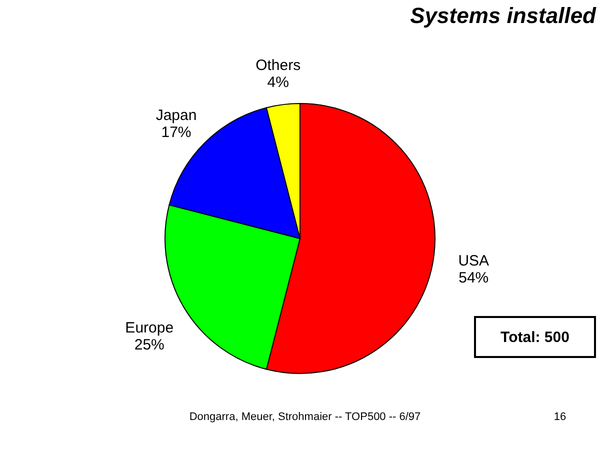 This screenshot has height=450, width=600. What do you see at coordinates (278, 82) in the screenshot?
I see `data-label: 4%` at bounding box center [278, 82].